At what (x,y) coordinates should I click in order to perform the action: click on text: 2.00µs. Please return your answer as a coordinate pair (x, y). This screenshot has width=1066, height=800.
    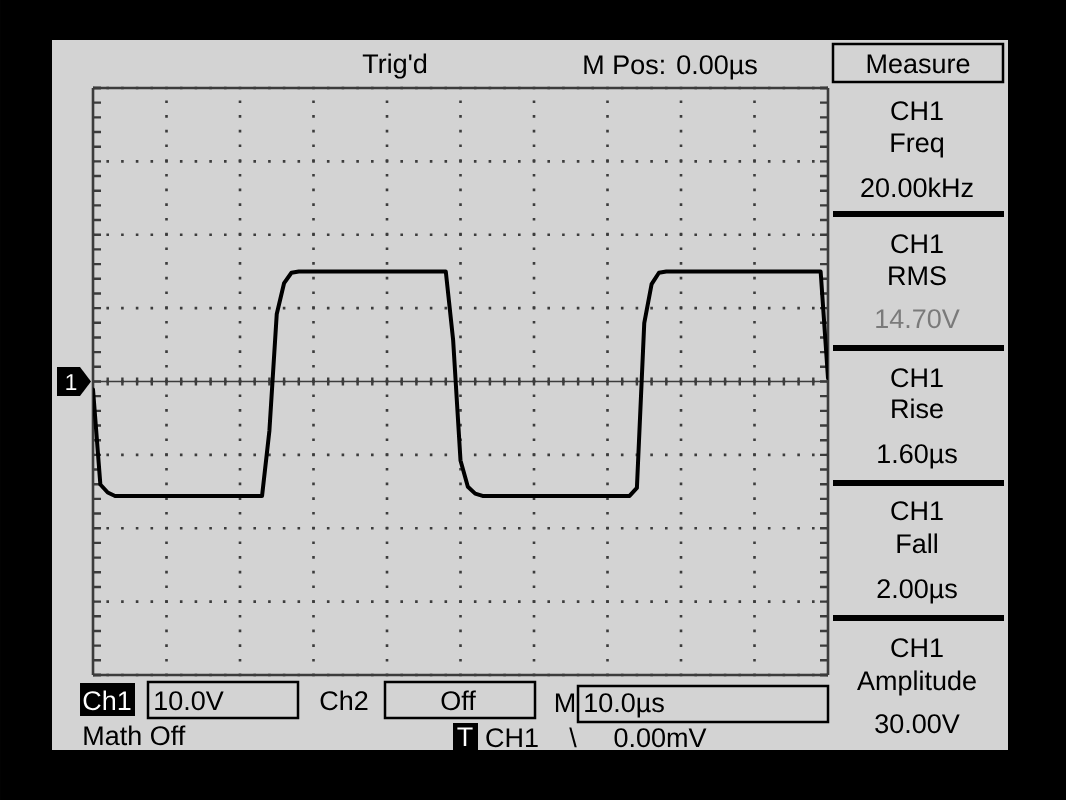
    Looking at the image, I should click on (917, 591).